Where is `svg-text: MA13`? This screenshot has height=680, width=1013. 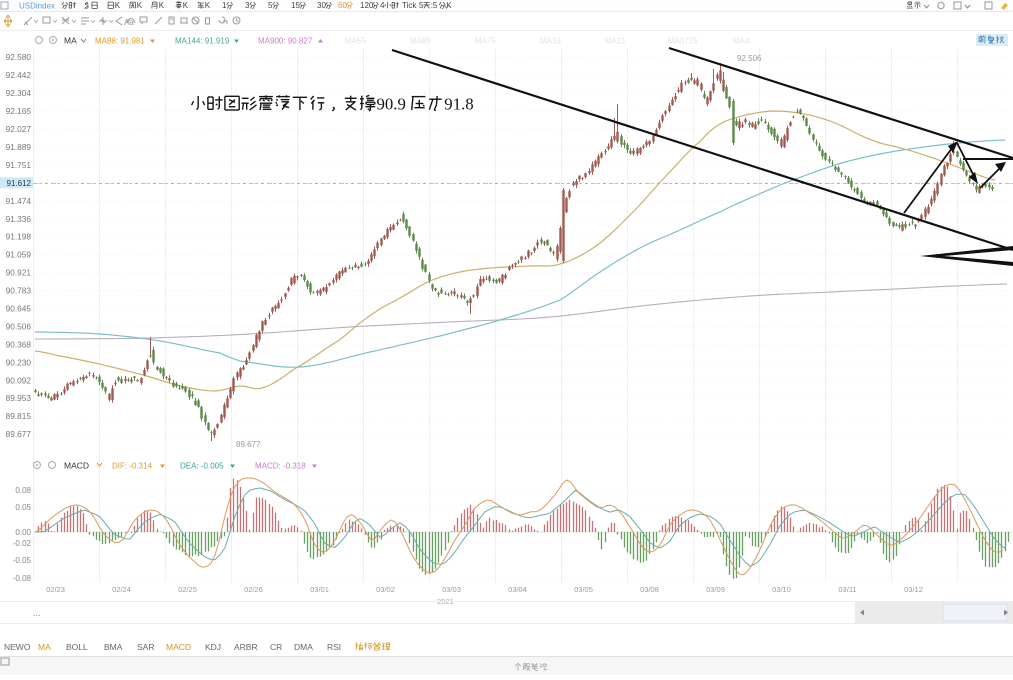 svg-text: MA13 is located at coordinates (550, 41).